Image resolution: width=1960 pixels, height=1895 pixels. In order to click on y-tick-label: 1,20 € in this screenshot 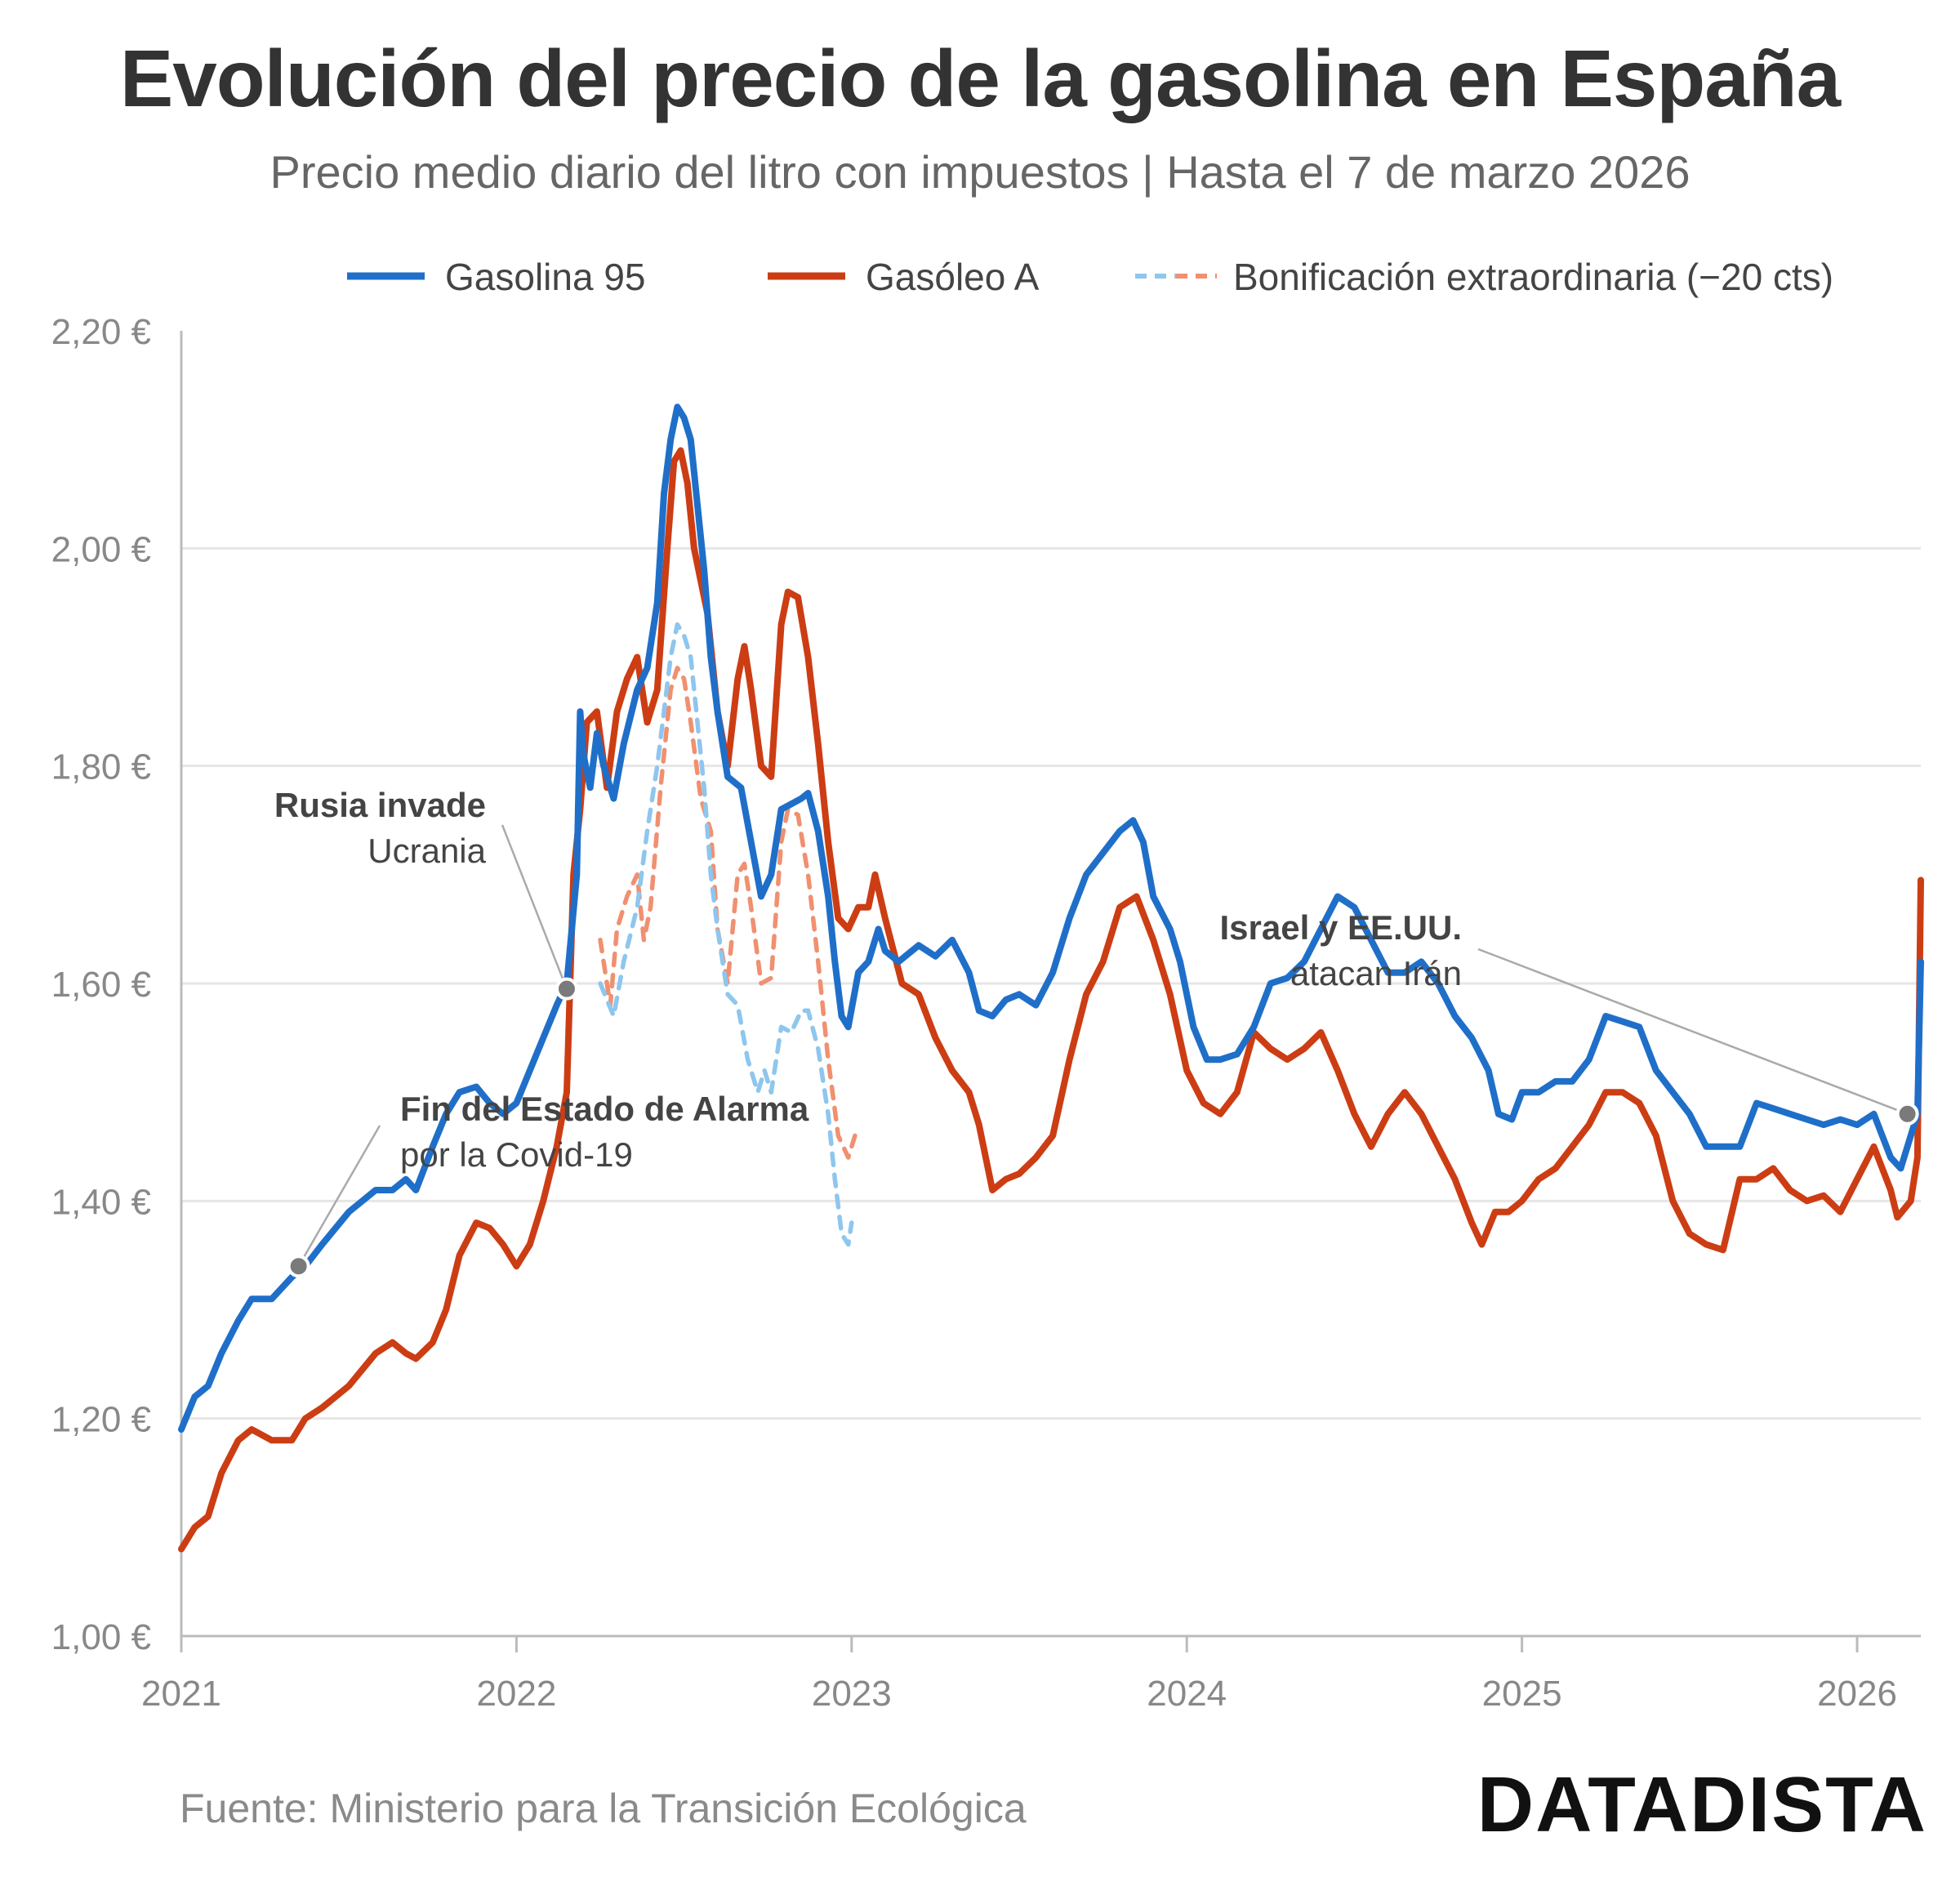, I will do `click(101, 1420)`.